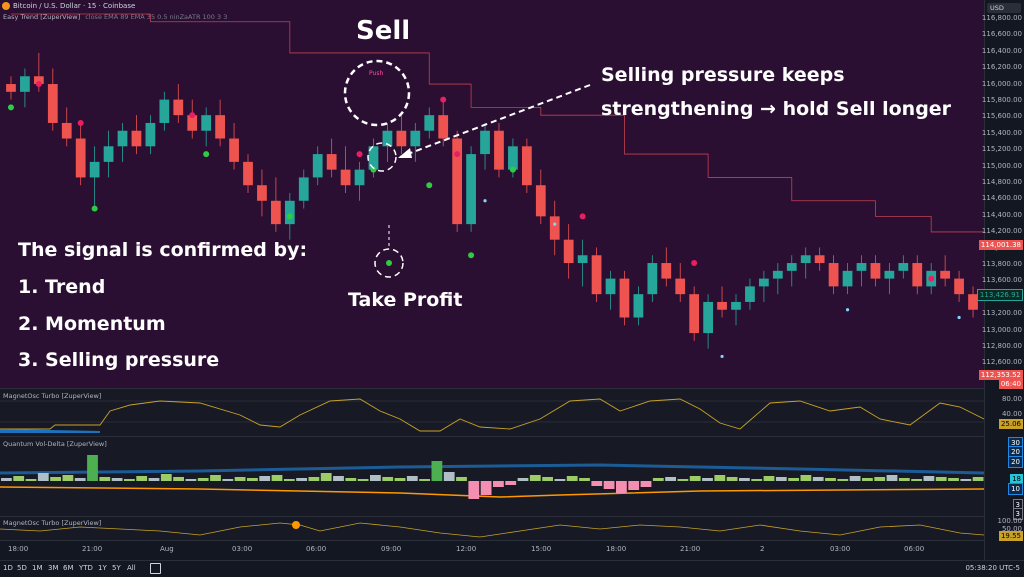  Describe the element at coordinates (383, 31) in the screenshot. I see `sell-label: Sell` at that location.